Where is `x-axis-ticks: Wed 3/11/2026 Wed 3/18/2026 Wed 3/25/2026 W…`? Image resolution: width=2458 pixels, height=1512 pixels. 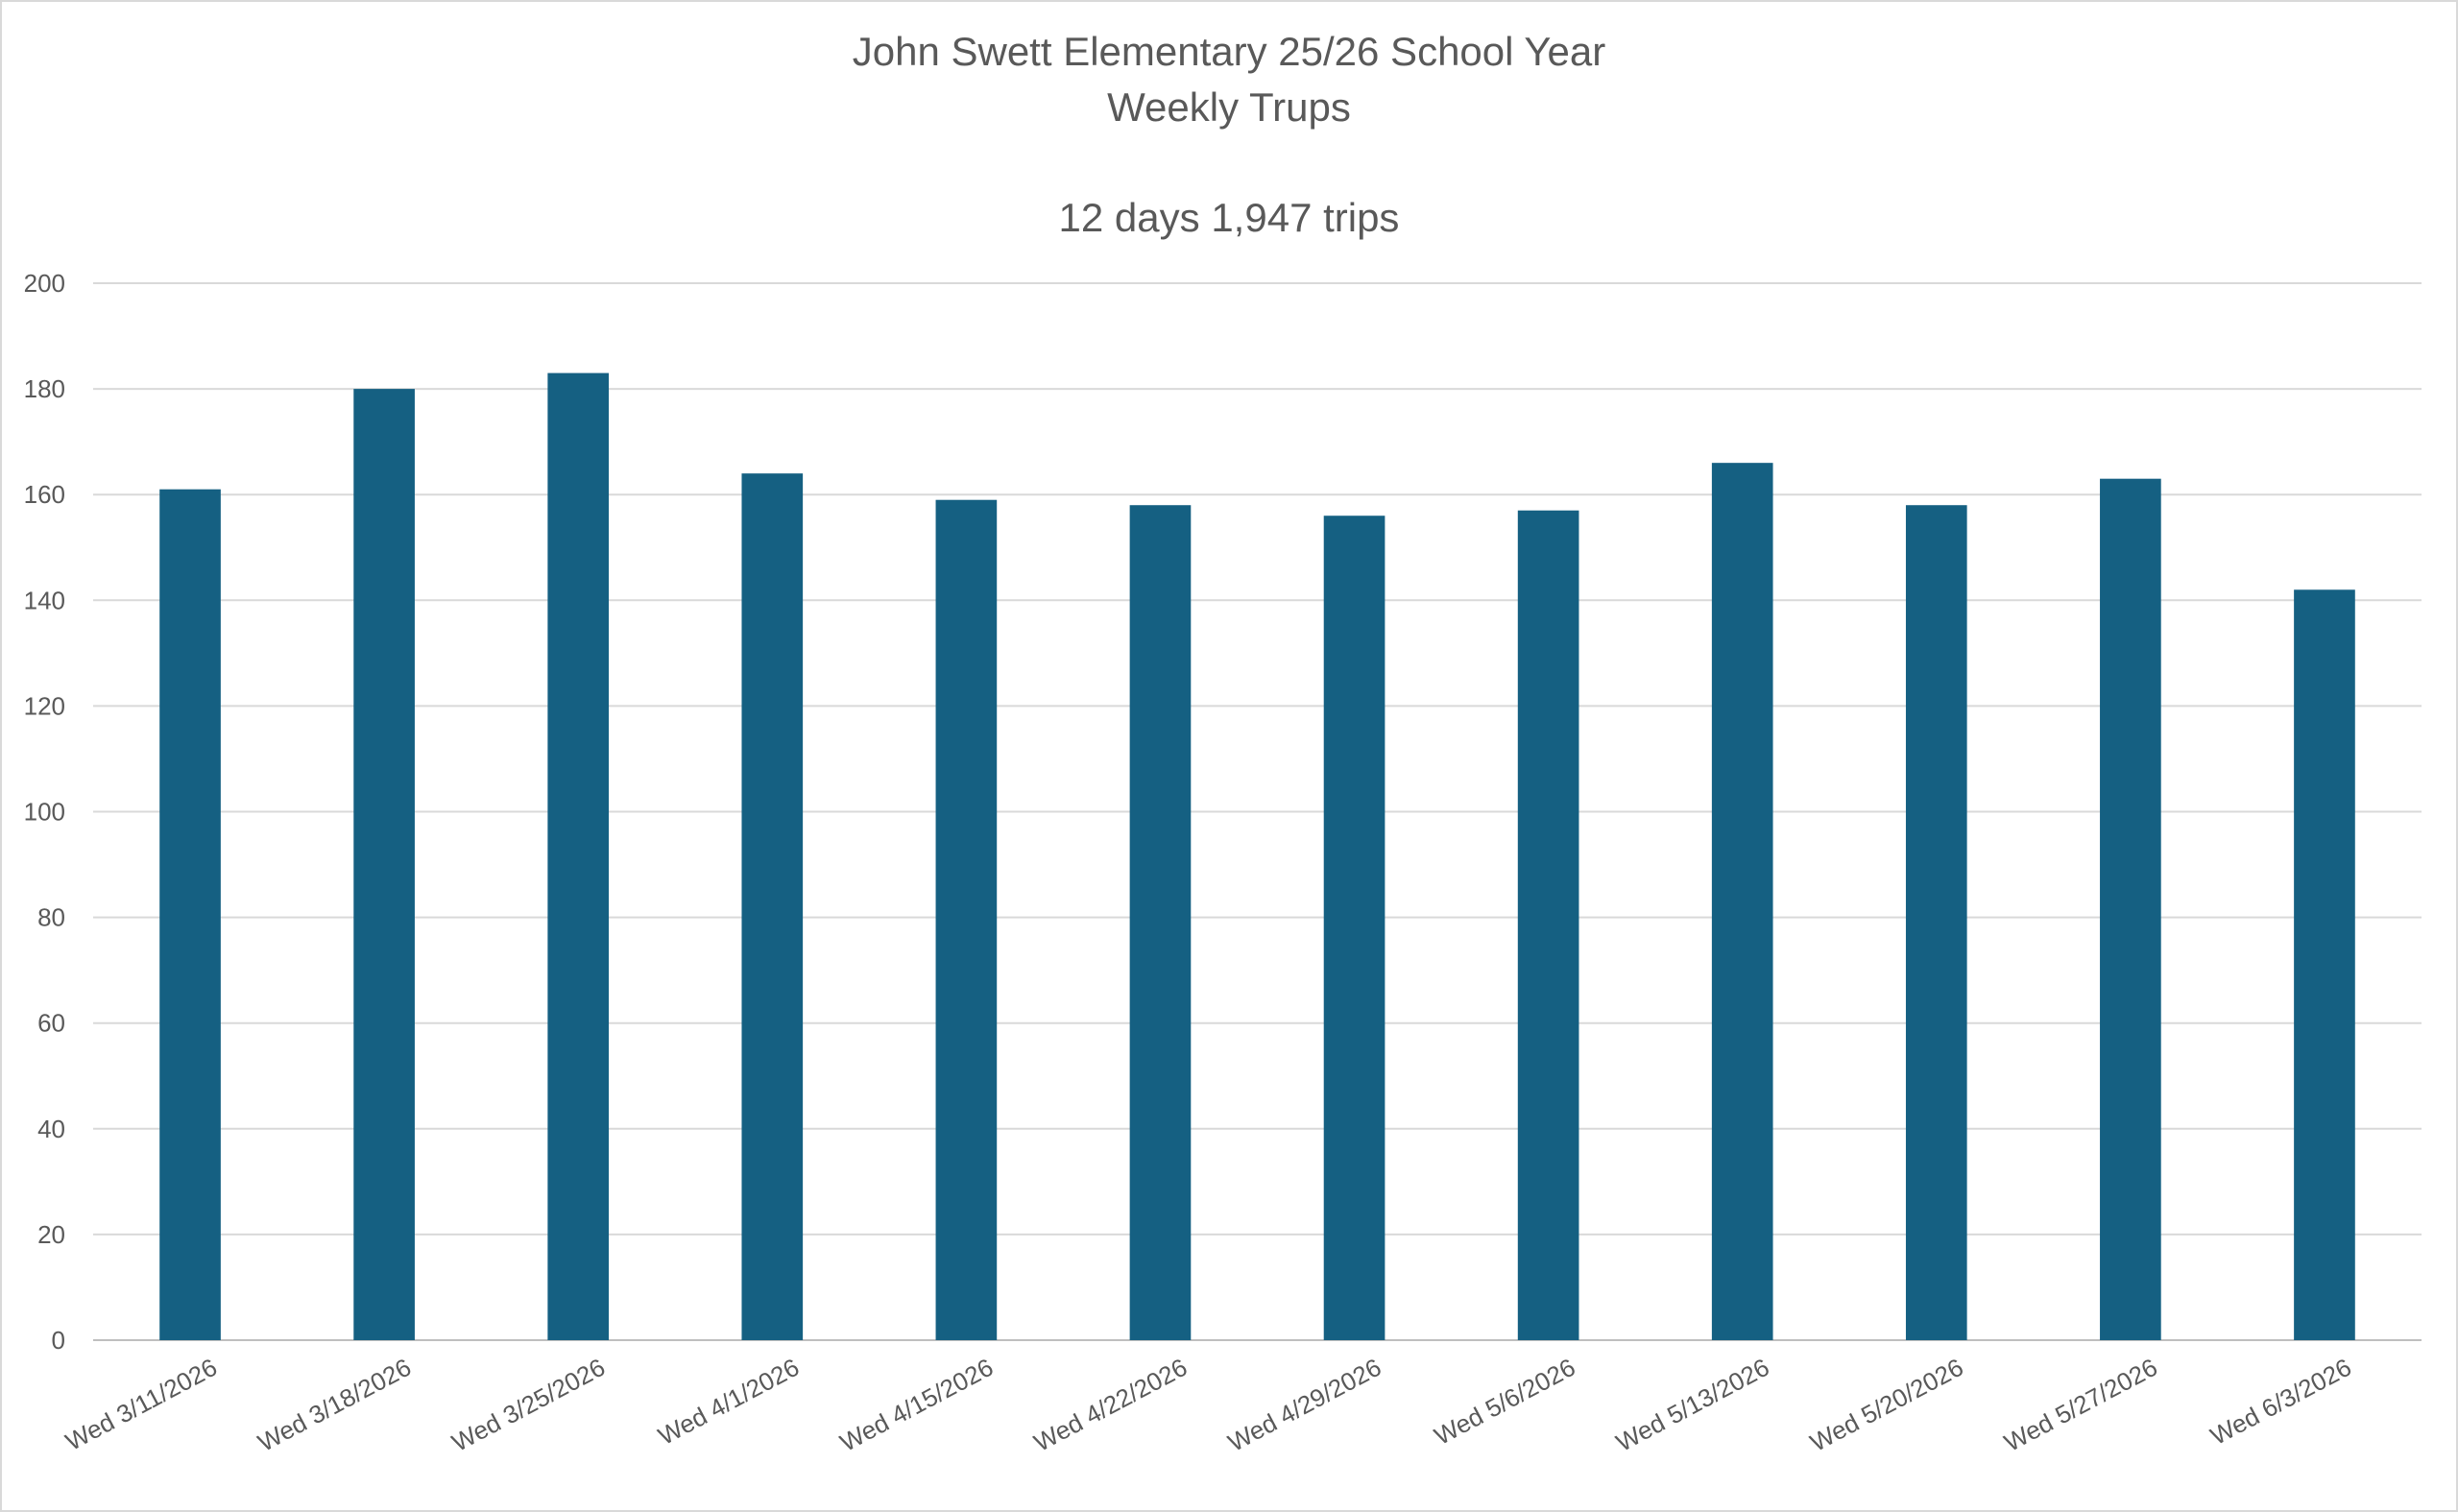 x-axis-ticks: Wed 3/11/2026 Wed 3/18/2026 Wed 3/25/2026 W… is located at coordinates (1208, 1405).